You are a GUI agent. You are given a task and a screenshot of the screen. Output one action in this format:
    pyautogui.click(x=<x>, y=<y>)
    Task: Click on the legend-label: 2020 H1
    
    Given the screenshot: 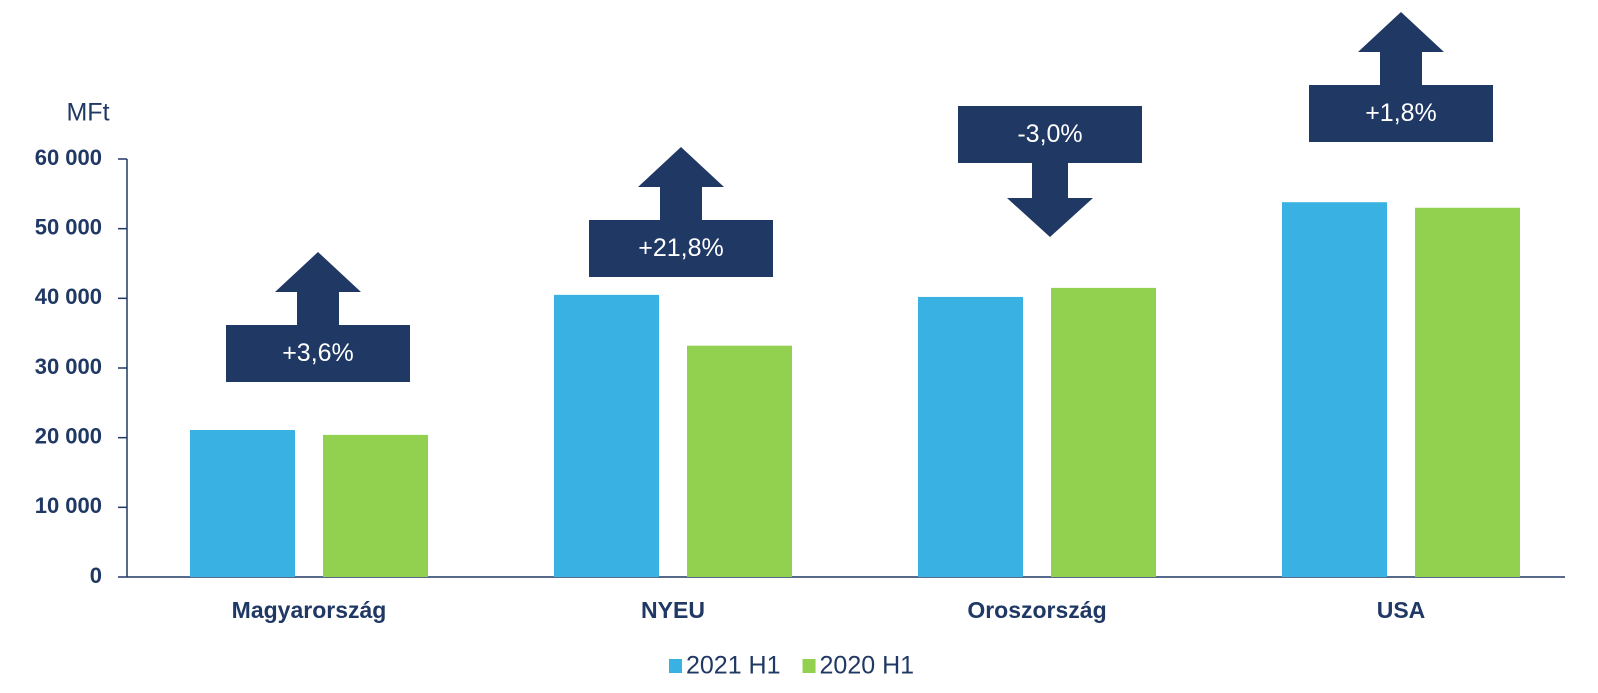 What is the action you would take?
    pyautogui.click(x=867, y=666)
    